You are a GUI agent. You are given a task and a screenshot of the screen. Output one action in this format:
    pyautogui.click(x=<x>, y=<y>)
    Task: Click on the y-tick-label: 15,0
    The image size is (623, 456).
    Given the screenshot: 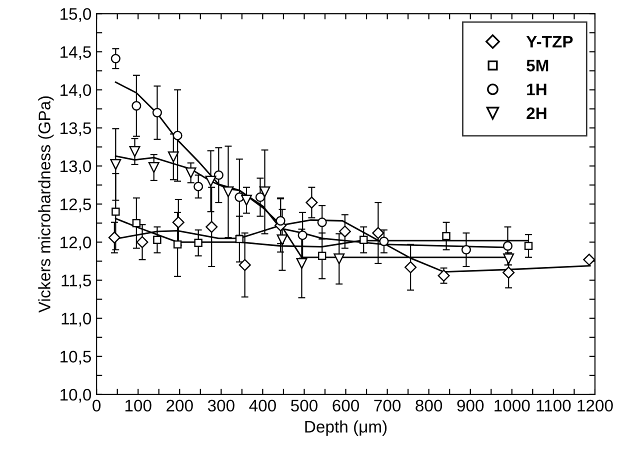 What is the action you would take?
    pyautogui.click(x=76, y=15)
    